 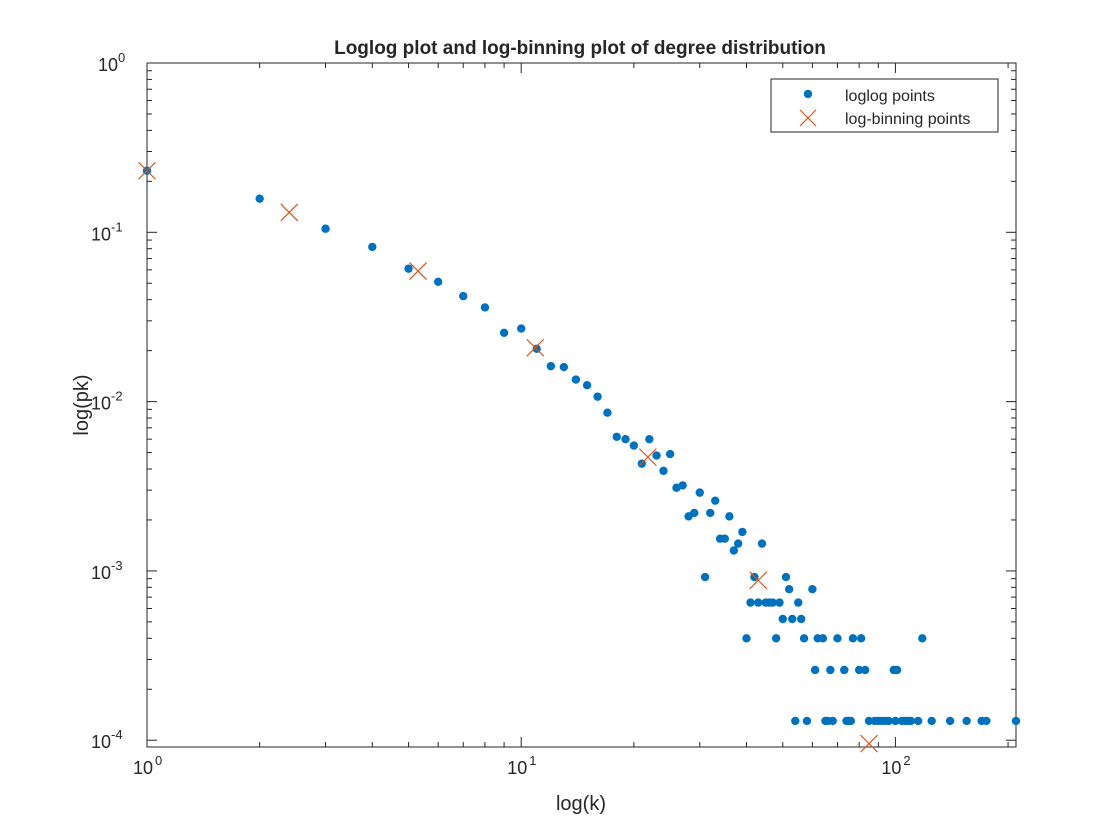 I want to click on legend-marker-log-binning, so click(x=808, y=118).